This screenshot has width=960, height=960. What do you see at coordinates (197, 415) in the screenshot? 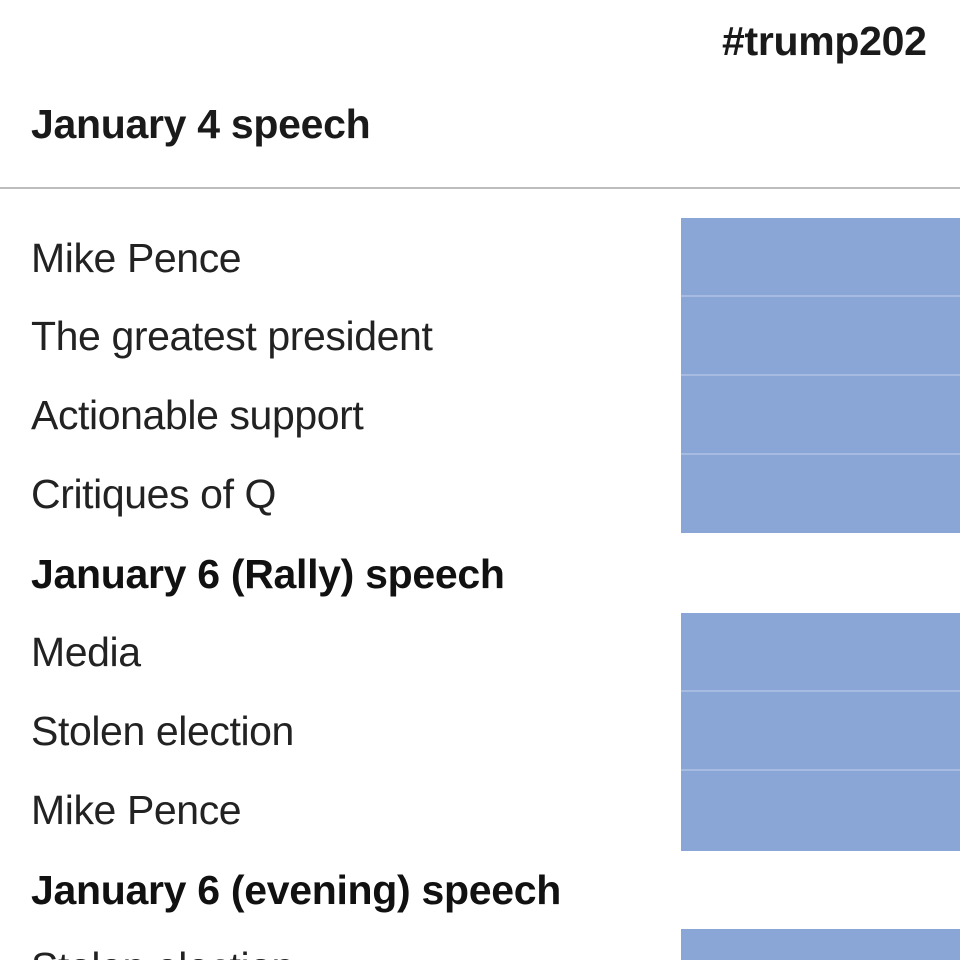
I see `row-label: Actionable support` at bounding box center [197, 415].